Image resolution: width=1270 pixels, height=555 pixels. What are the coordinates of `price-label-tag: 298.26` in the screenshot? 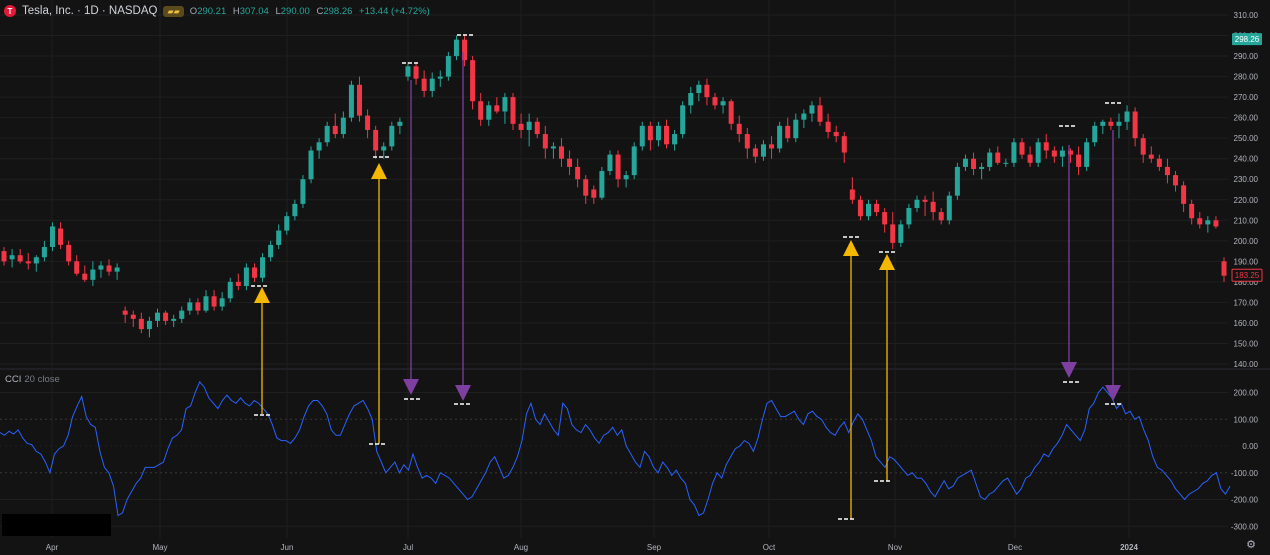 It's located at (1247, 39).